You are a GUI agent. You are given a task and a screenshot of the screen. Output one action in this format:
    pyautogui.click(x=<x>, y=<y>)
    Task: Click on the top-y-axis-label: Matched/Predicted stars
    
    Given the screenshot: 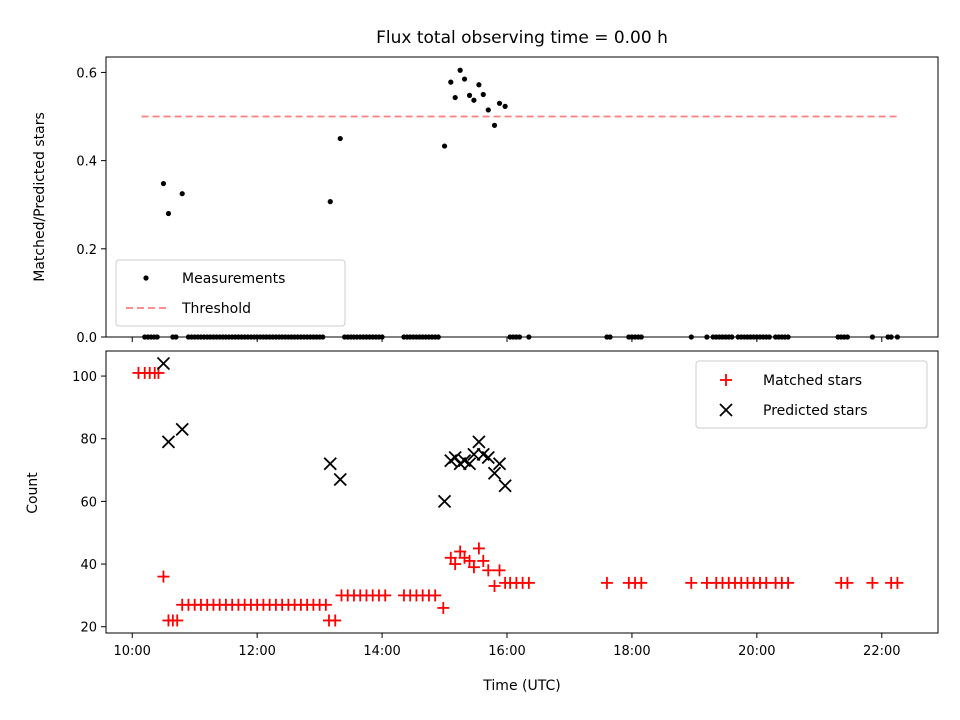 What is the action you would take?
    pyautogui.click(x=40, y=197)
    